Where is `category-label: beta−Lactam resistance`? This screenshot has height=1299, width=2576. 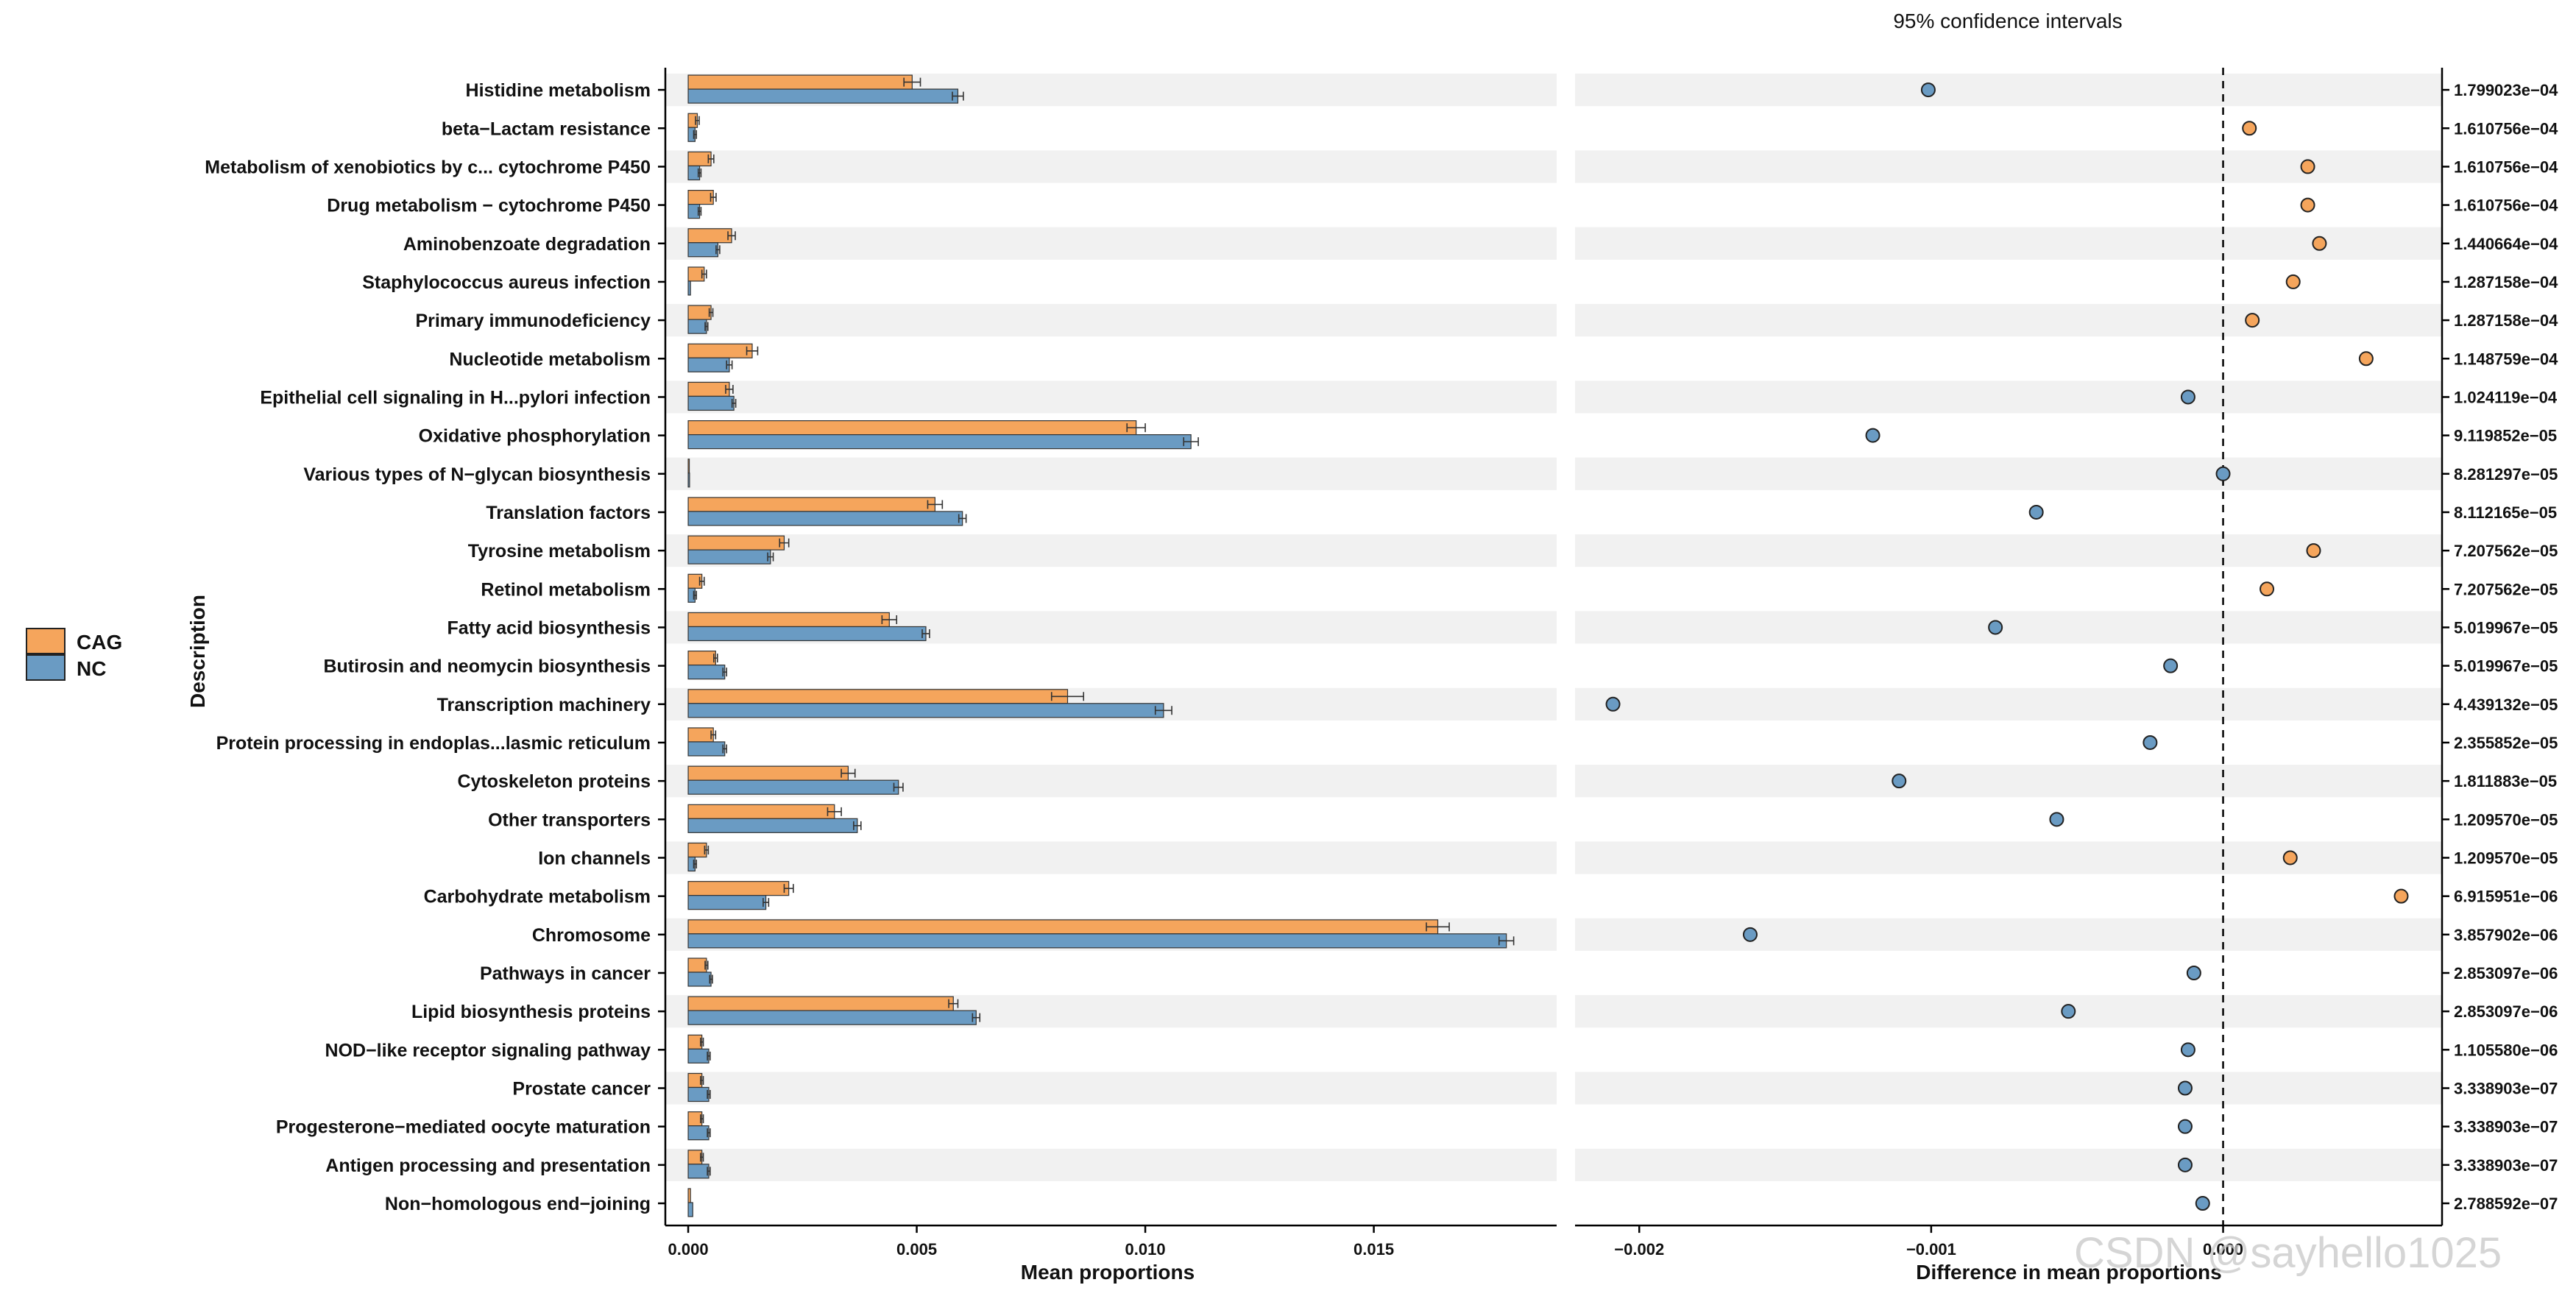
category-label: beta−Lactam resistance is located at coordinates (546, 128).